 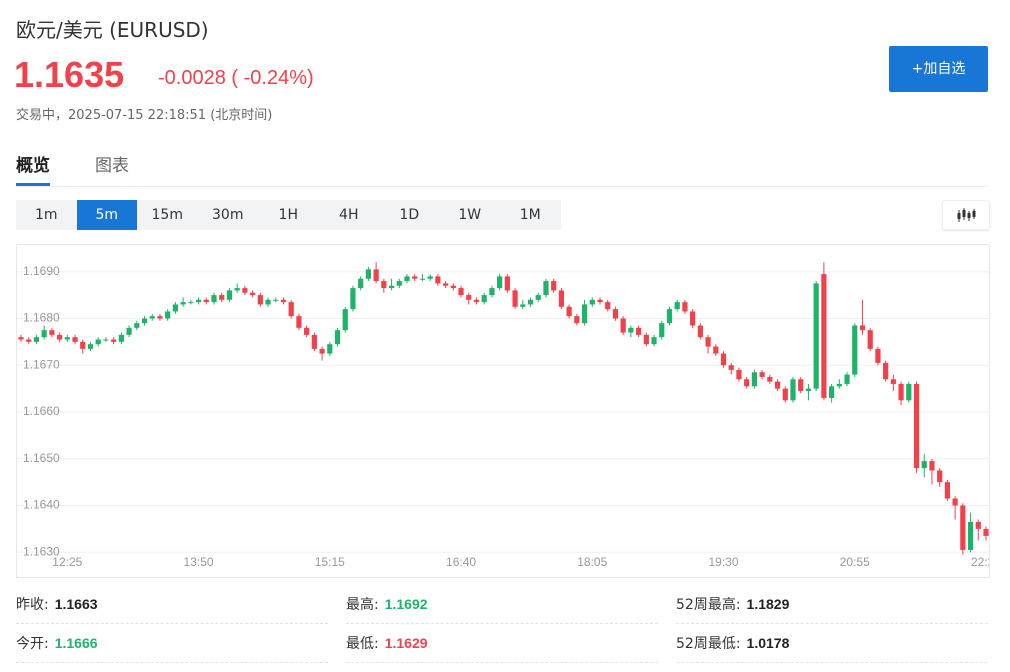 I want to click on x-tick-label: 22:20, so click(x=980, y=562).